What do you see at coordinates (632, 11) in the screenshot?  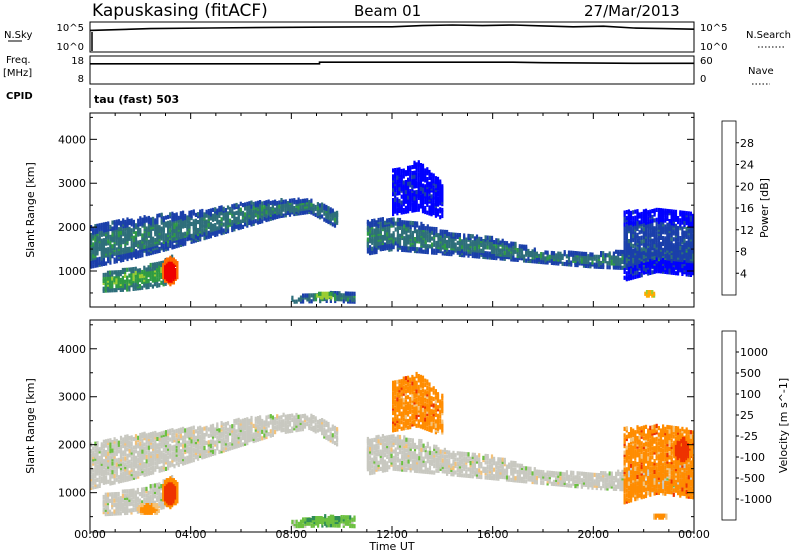 I see `date-title: 27/Mar/2013` at bounding box center [632, 11].